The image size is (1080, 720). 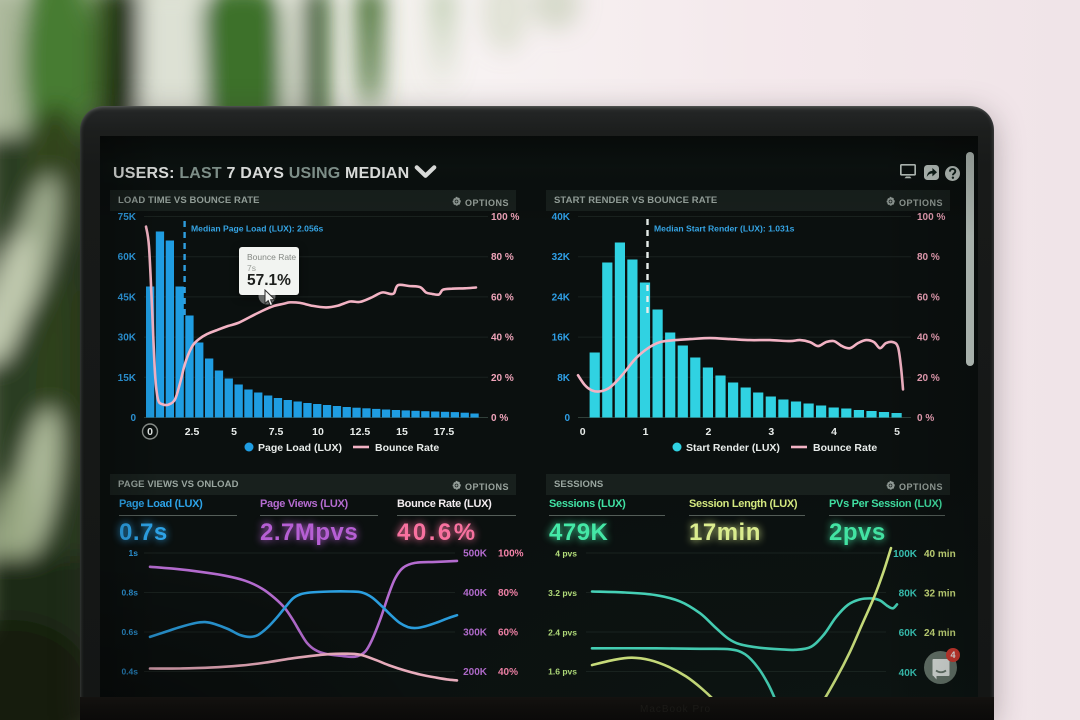 What do you see at coordinates (129, 632) in the screenshot?
I see `svg-text: 0.6s` at bounding box center [129, 632].